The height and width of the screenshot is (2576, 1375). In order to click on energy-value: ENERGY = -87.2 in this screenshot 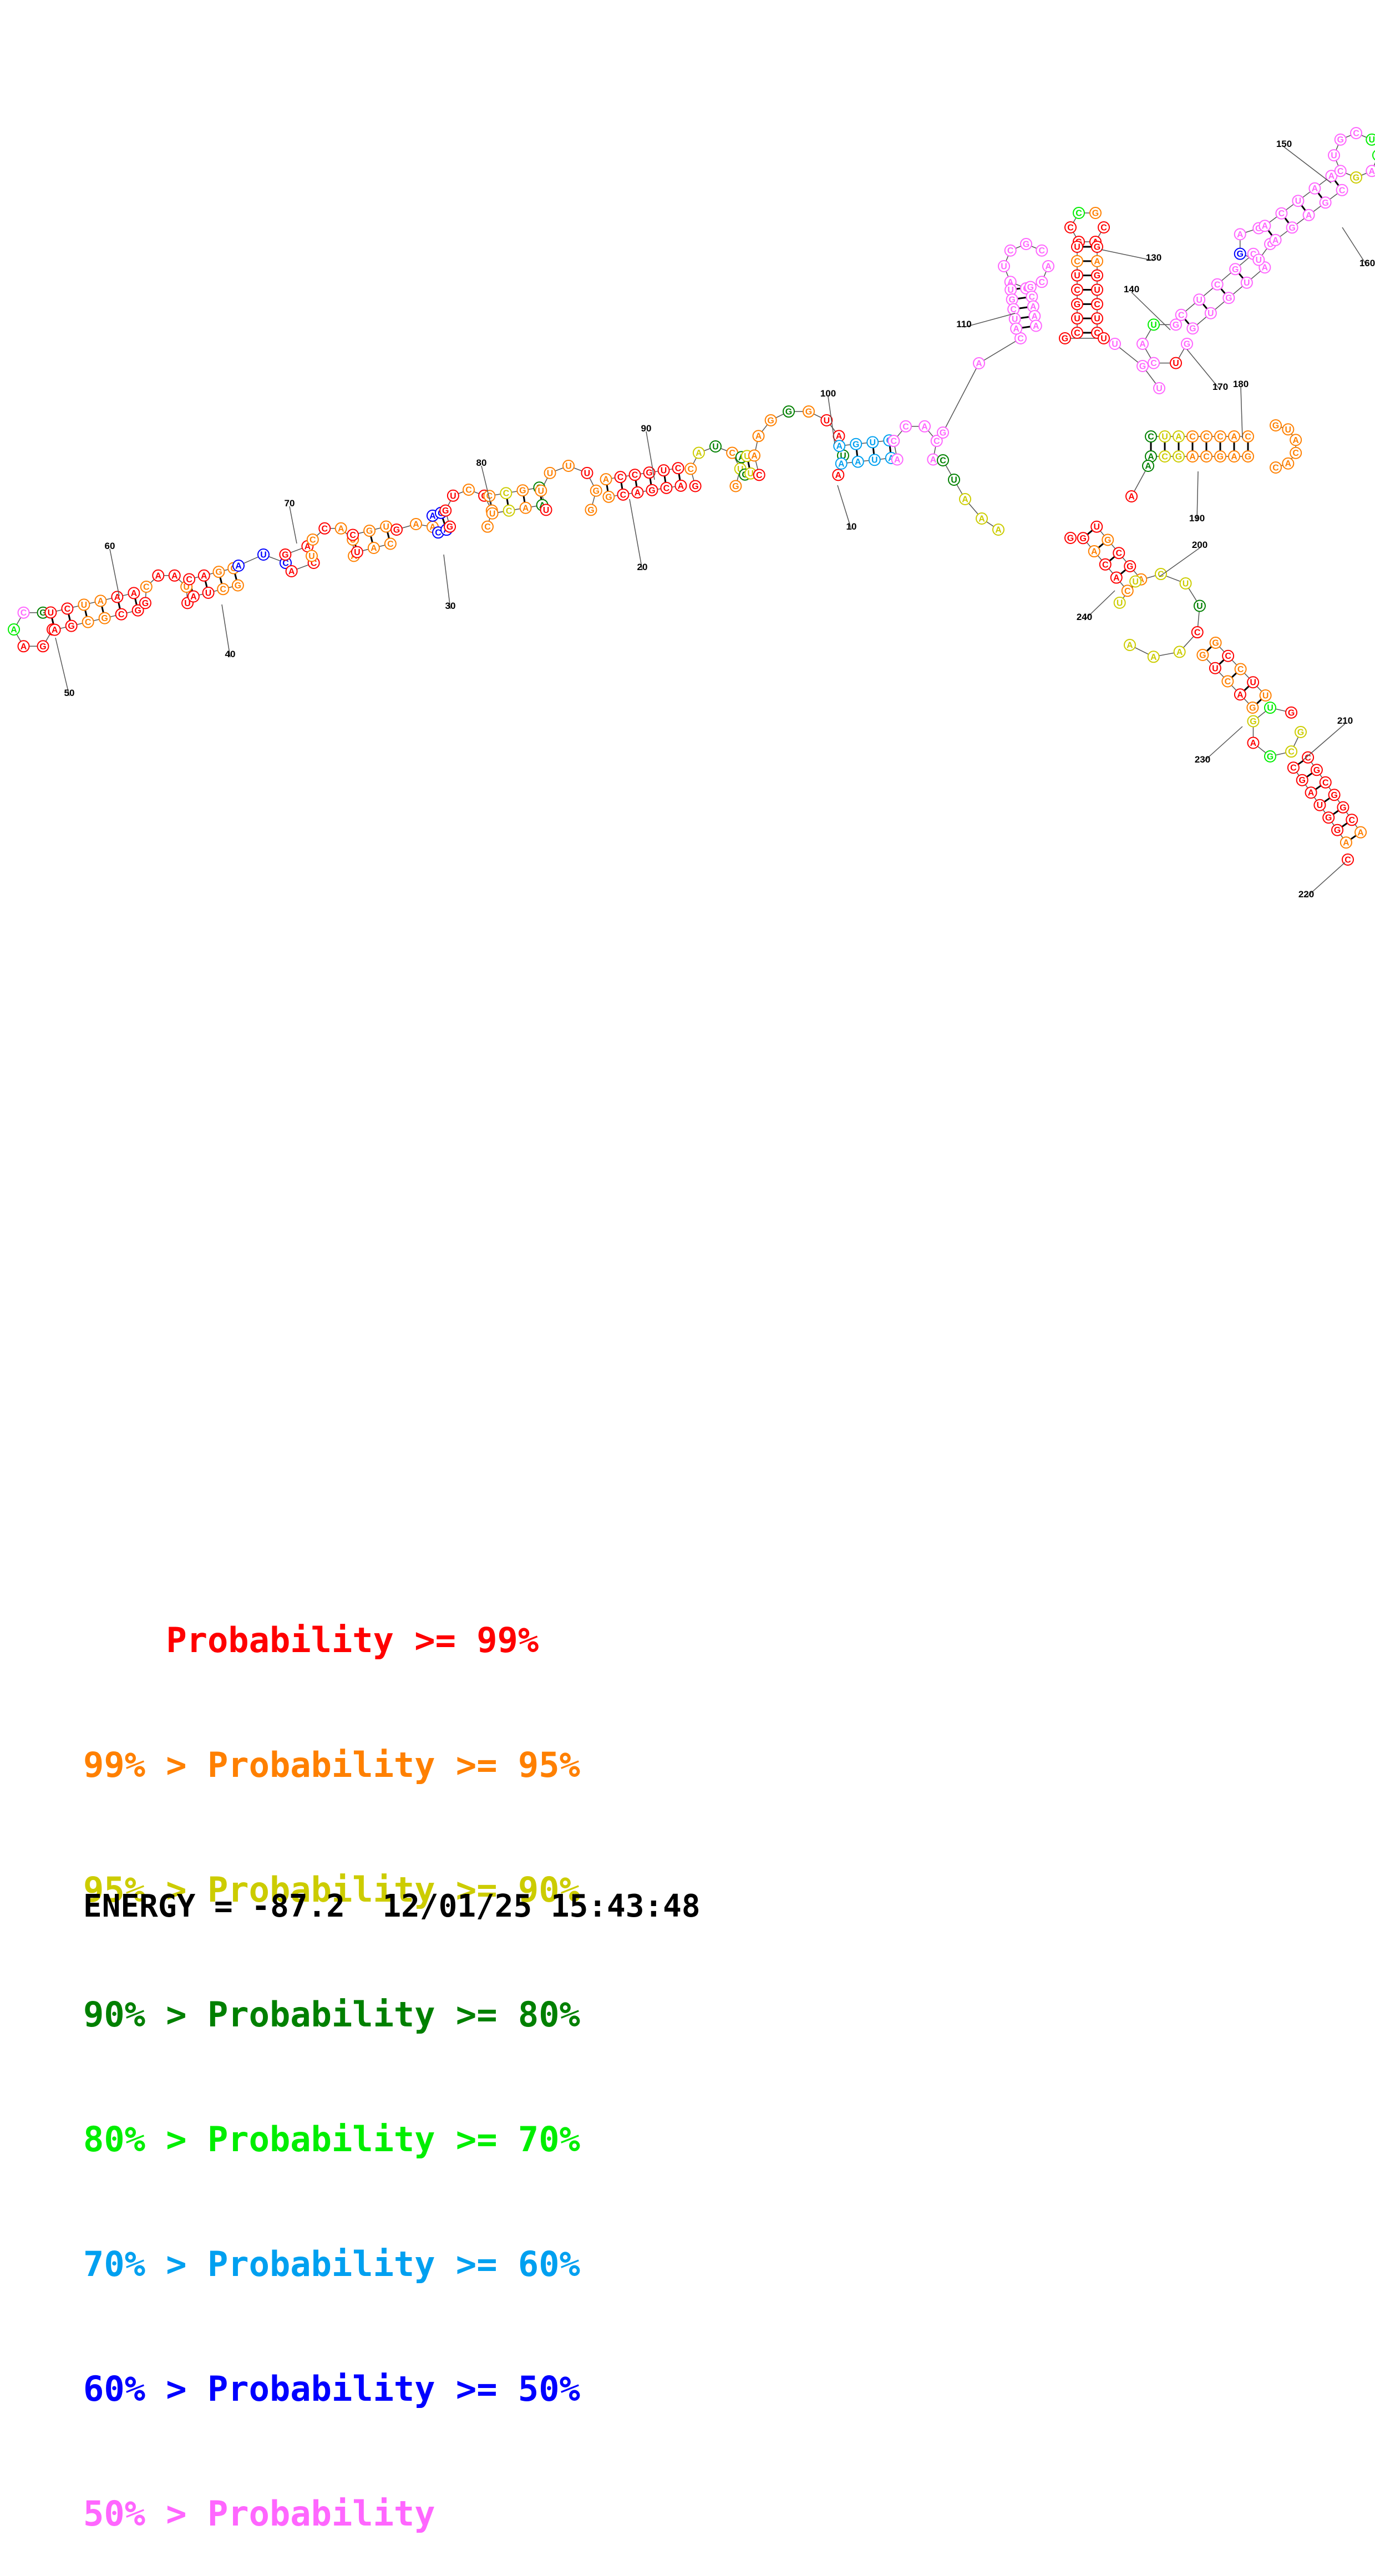, I will do `click(214, 1906)`.